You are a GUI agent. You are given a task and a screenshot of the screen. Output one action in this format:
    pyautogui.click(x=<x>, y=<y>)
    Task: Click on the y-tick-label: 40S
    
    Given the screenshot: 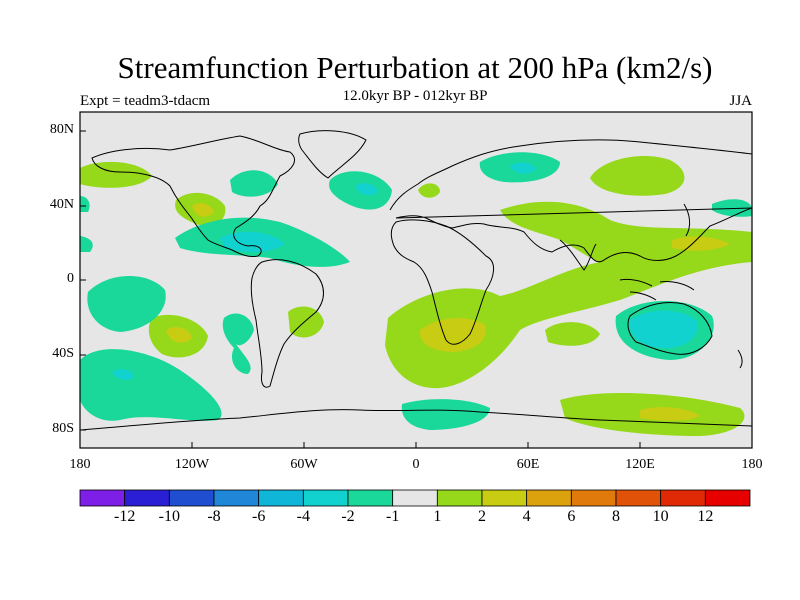 What is the action you would take?
    pyautogui.click(x=63, y=353)
    